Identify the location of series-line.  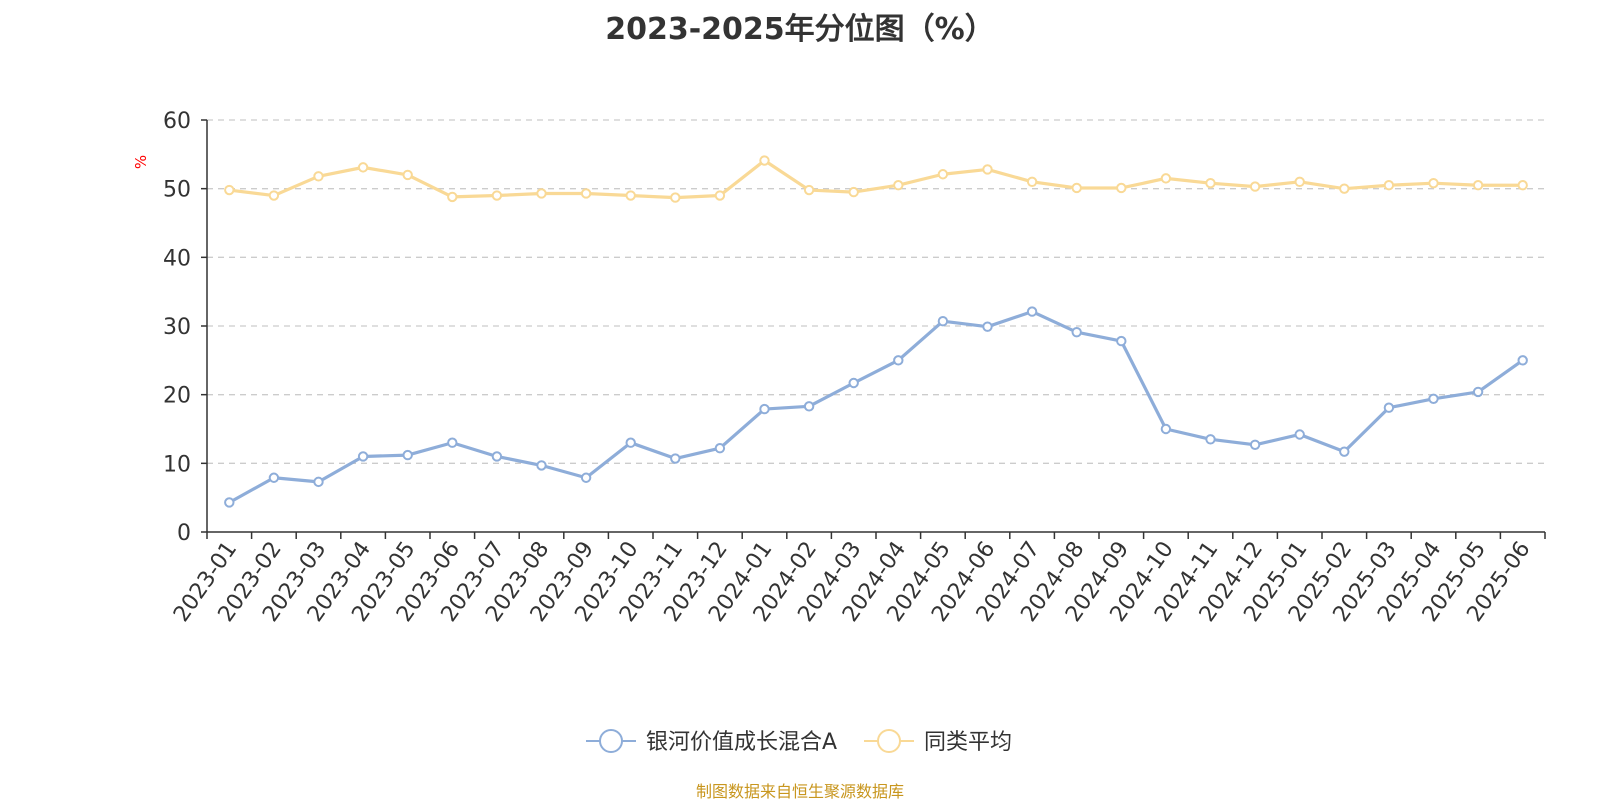
(876, 179).